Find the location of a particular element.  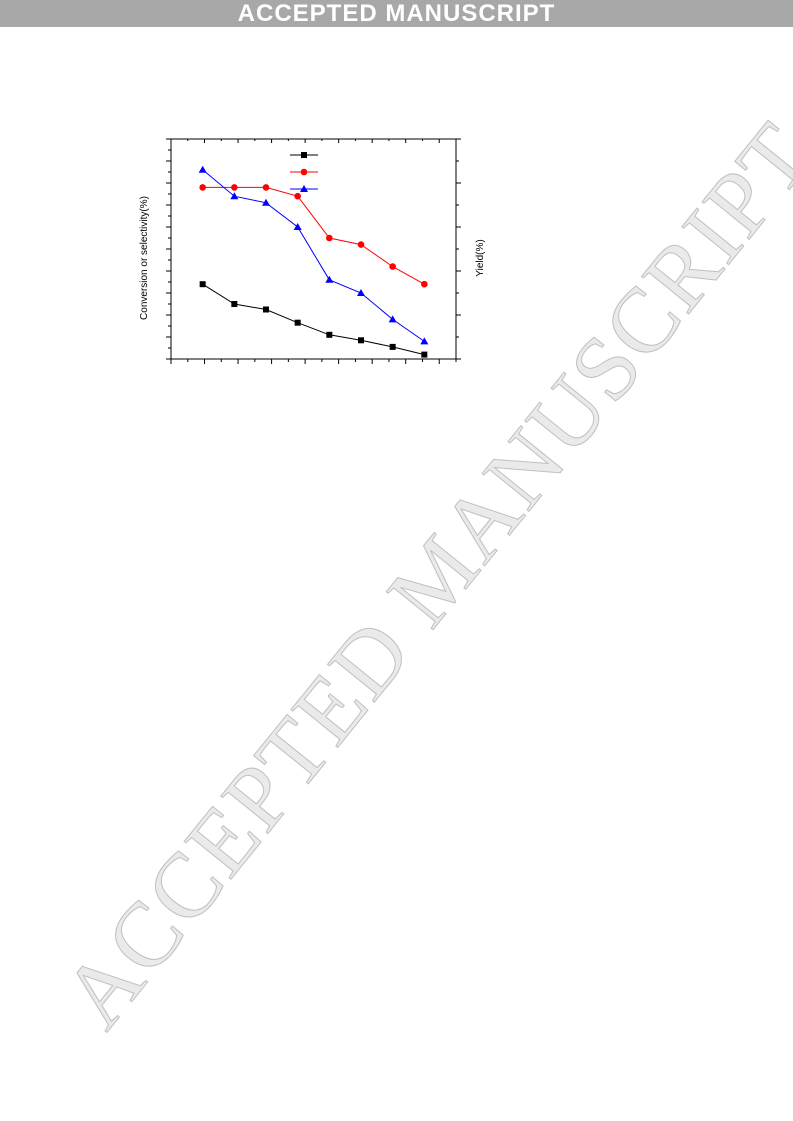

y2-axis-label: Yield(%) is located at coordinates (480, 257).